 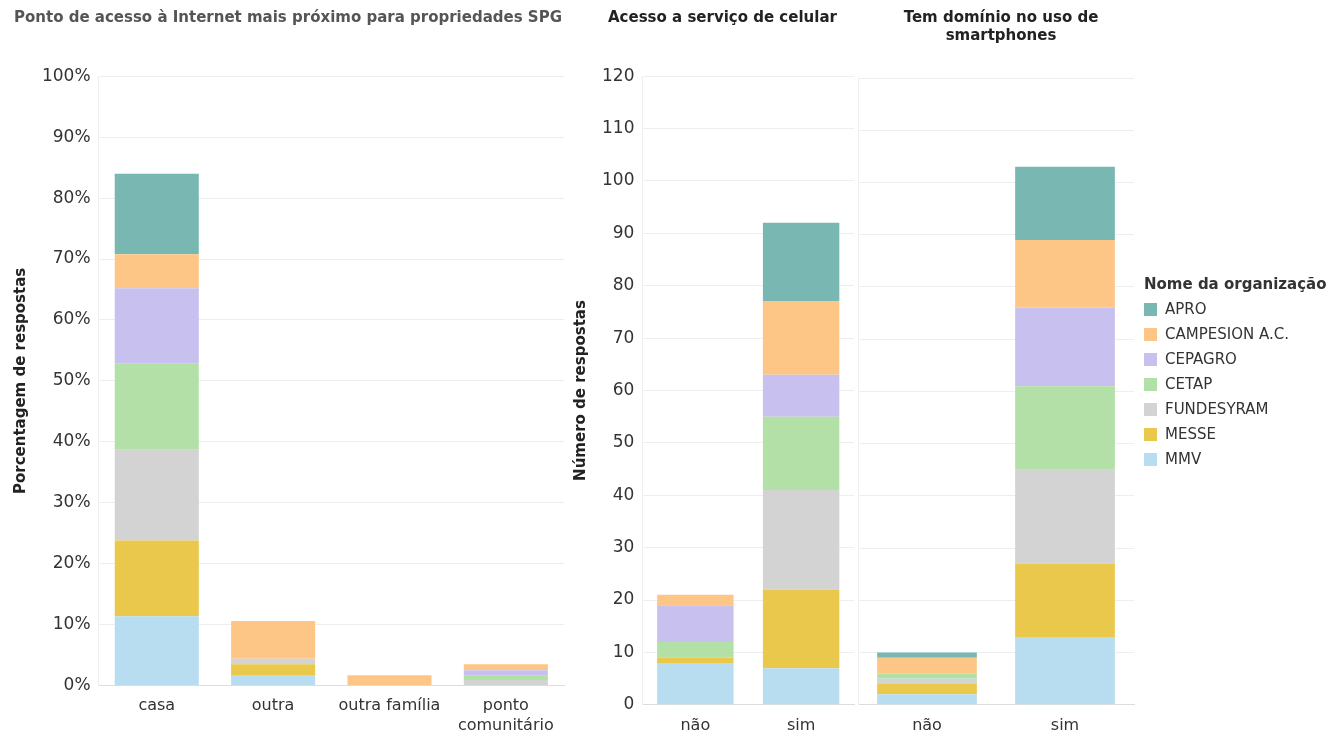 What do you see at coordinates (273, 705) in the screenshot?
I see `x-tick-label: outra` at bounding box center [273, 705].